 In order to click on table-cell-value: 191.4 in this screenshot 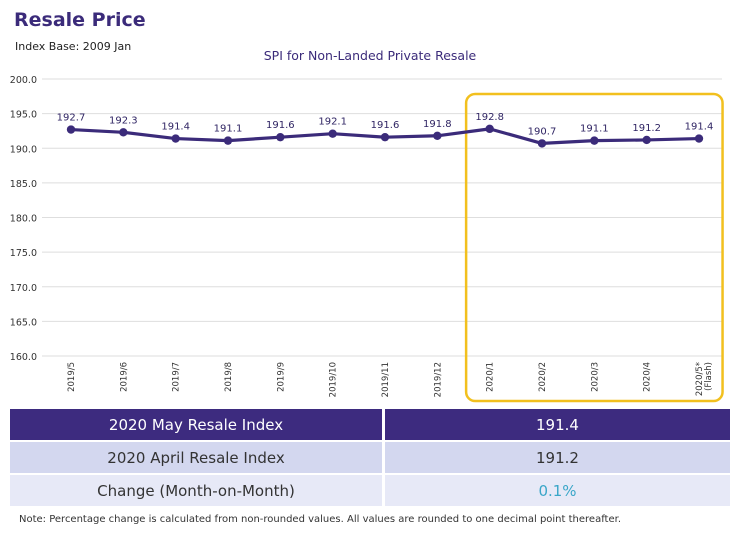, I will do `click(556, 425)`.